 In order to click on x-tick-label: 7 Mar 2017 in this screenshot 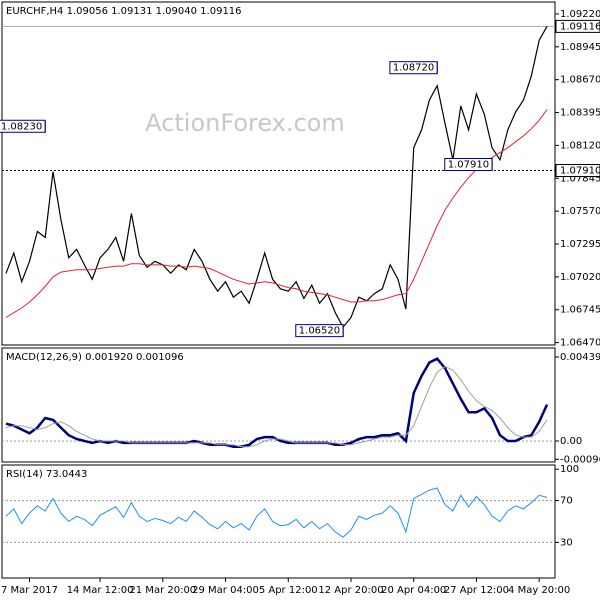, I will do `click(29, 590)`.